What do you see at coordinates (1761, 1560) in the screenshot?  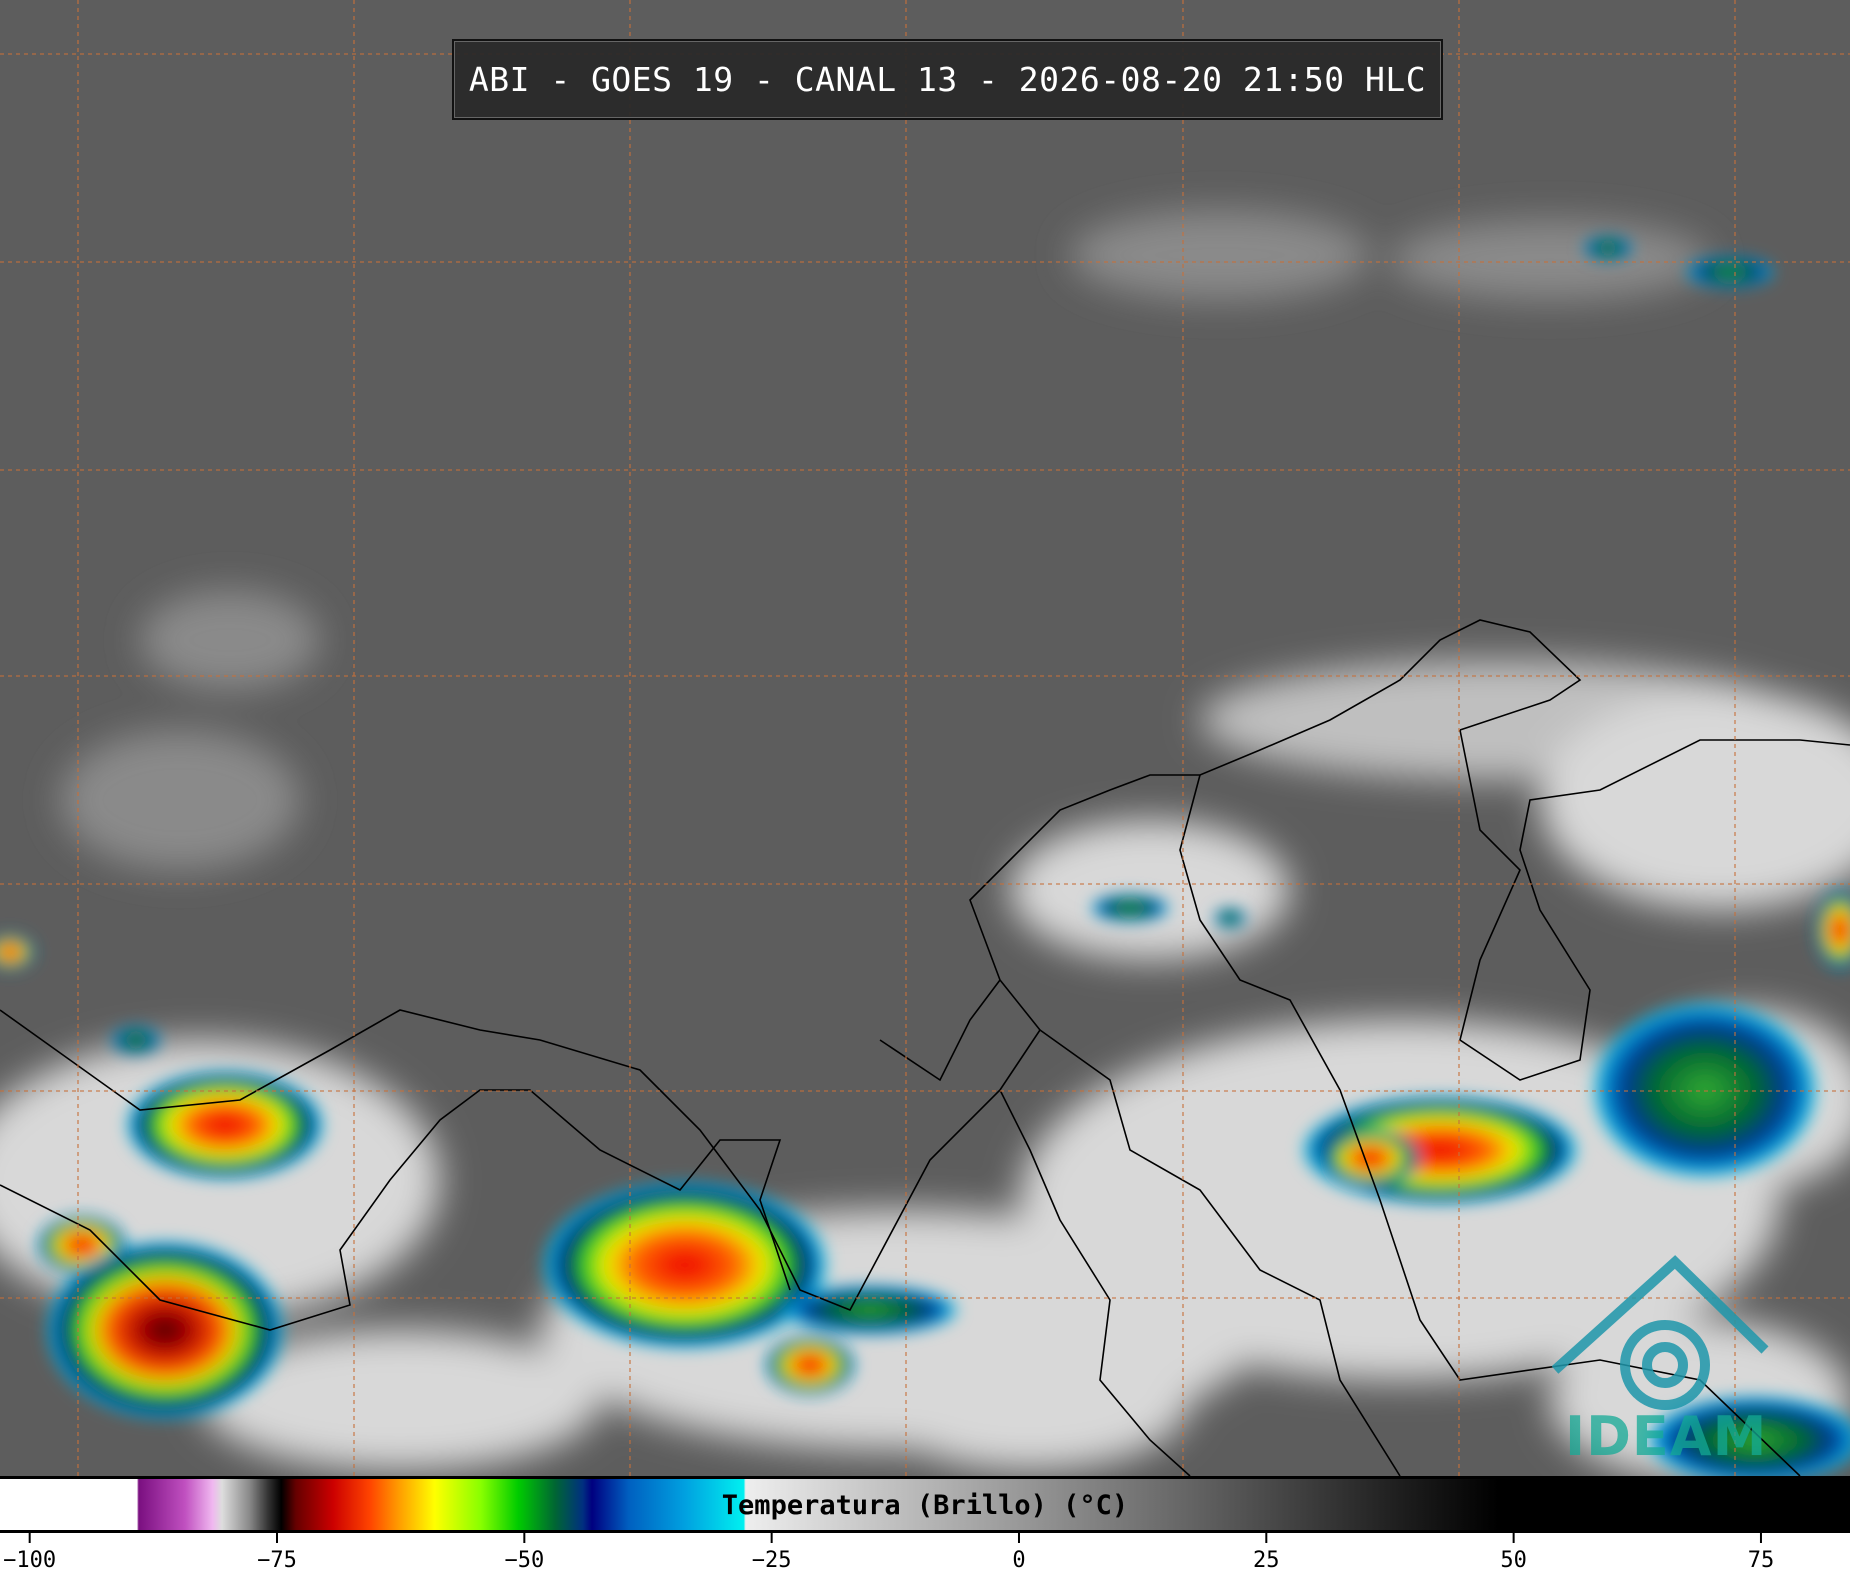 I see `tick-label: 75` at bounding box center [1761, 1560].